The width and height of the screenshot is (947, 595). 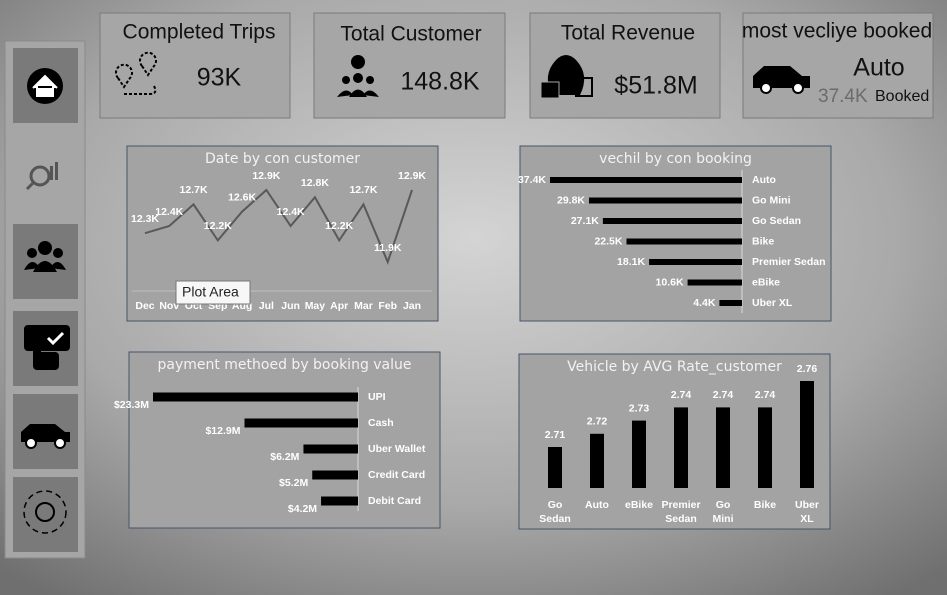 What do you see at coordinates (278, 226) in the screenshot?
I see `line` at bounding box center [278, 226].